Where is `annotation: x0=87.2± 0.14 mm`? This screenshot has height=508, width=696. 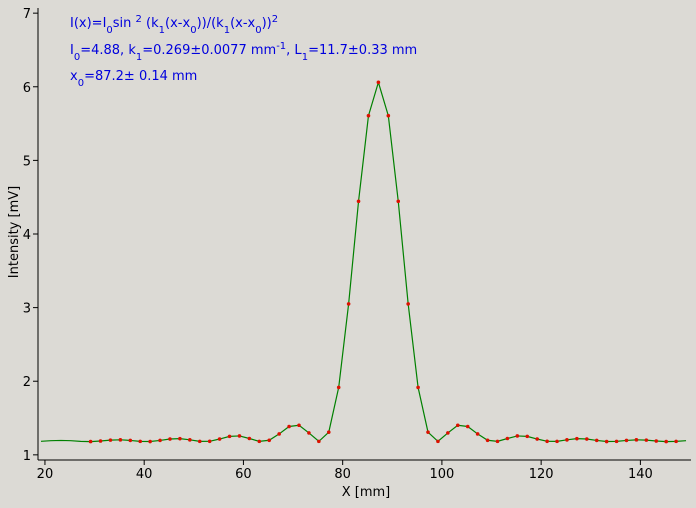
annotation: x0=87.2± 0.14 mm is located at coordinates (133, 79).